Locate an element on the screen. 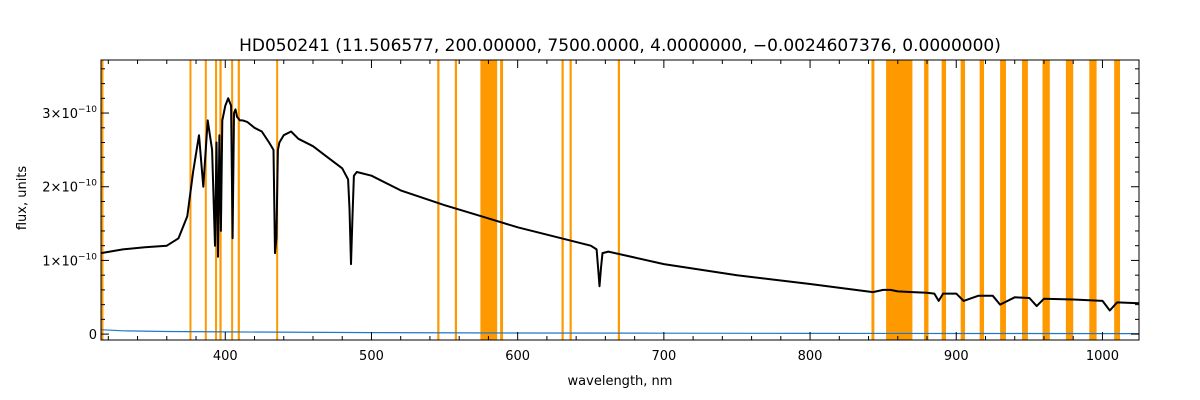 The height and width of the screenshot is (400, 1200). x-axis-label: wavelength, nm is located at coordinates (620, 381).